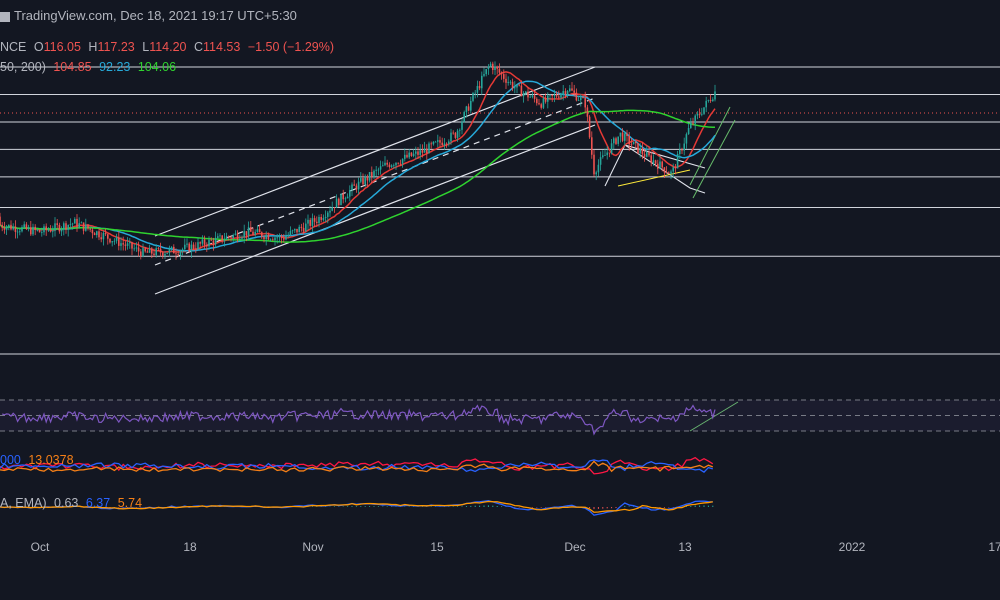  I want to click on x-tick-label: 15, so click(437, 547).